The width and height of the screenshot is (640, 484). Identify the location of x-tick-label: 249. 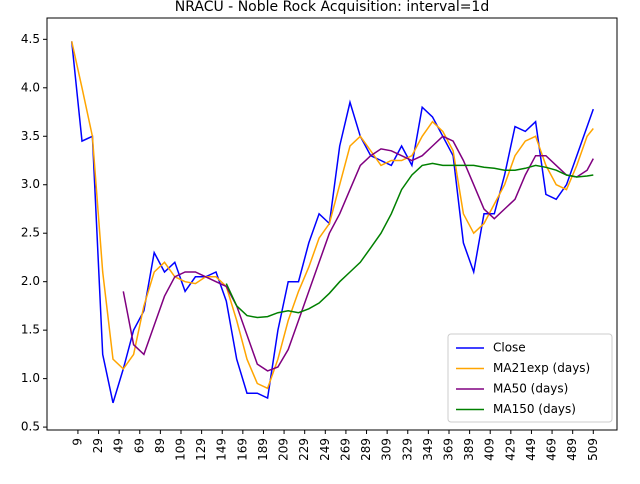
(325, 449).